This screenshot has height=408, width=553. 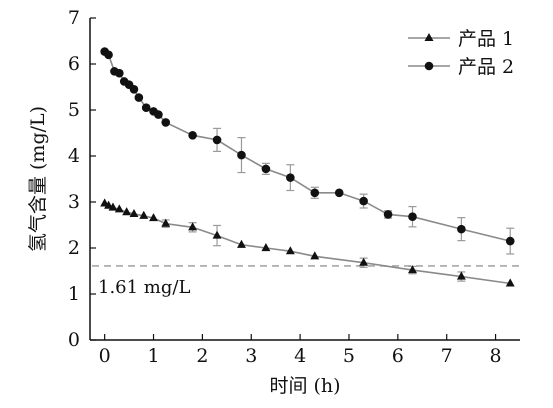 I want to click on y-tick-label: 4, so click(x=74, y=156).